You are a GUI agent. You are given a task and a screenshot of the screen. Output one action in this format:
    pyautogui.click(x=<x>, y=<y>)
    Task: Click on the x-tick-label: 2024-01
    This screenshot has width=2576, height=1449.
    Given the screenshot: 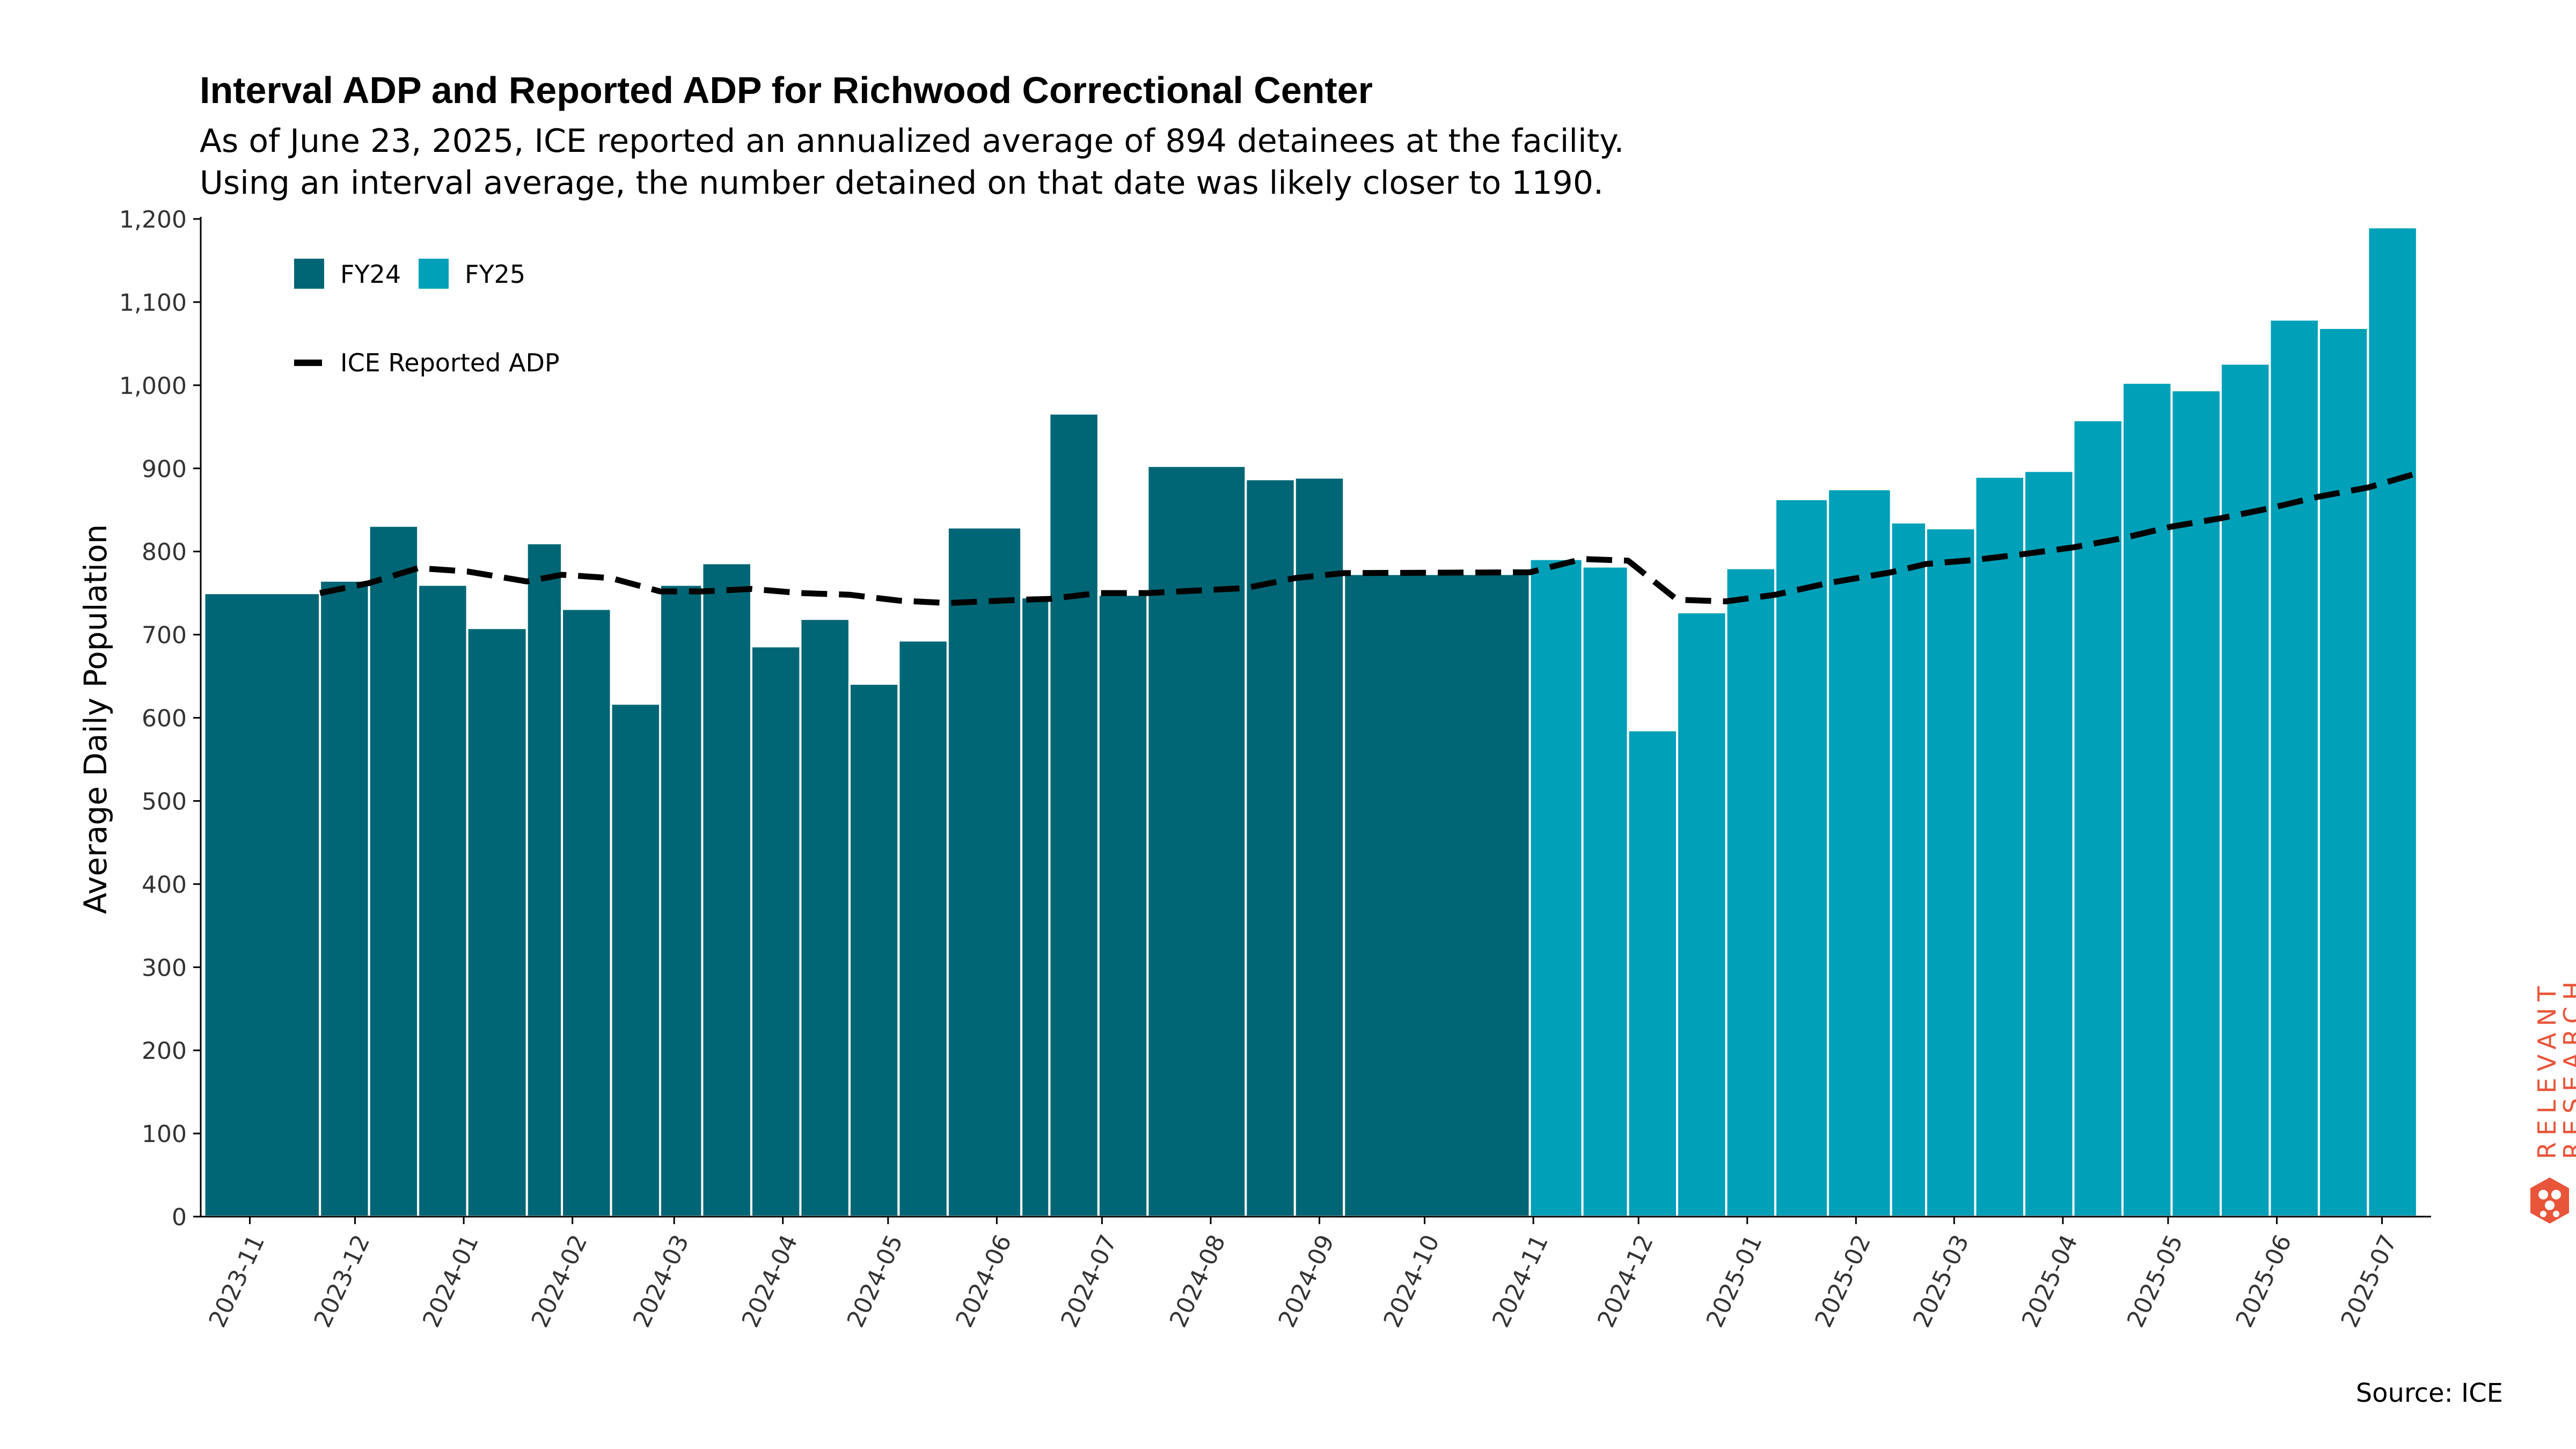 What is the action you would take?
    pyautogui.click(x=451, y=1281)
    